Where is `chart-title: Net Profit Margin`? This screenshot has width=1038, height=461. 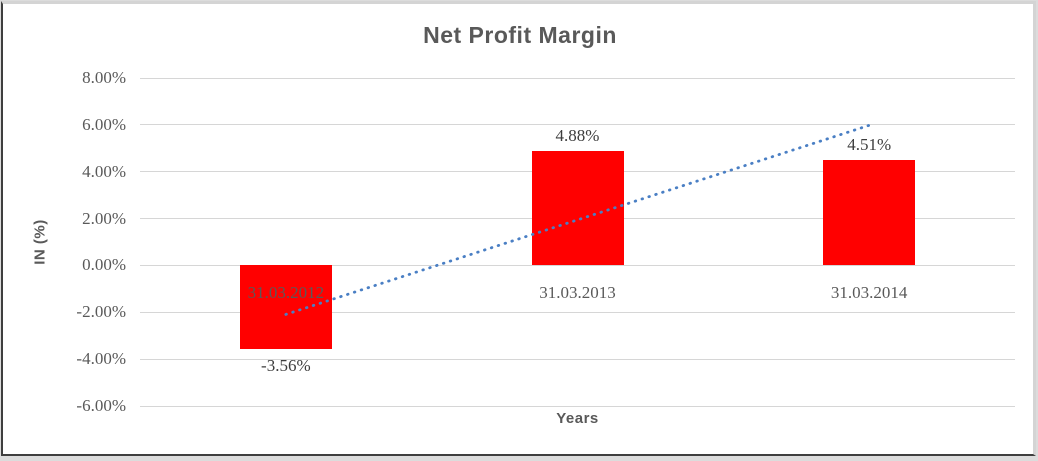 chart-title: Net Profit Margin is located at coordinates (520, 35).